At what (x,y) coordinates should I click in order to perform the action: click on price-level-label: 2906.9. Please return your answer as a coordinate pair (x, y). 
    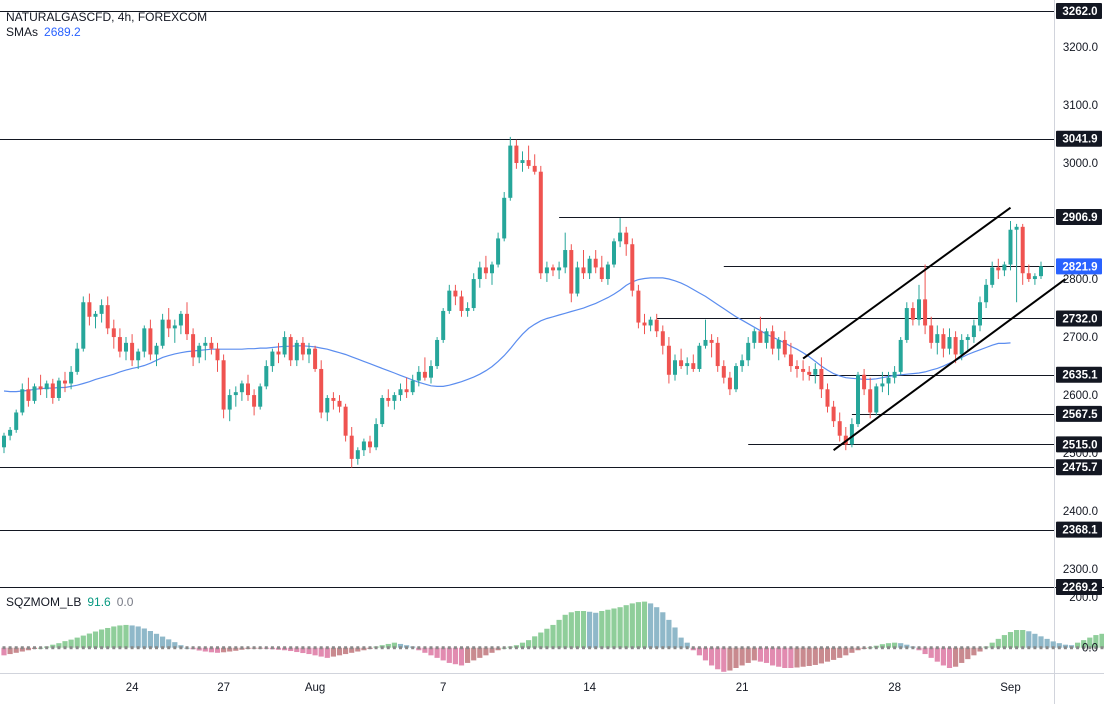
    Looking at the image, I should click on (1079, 218).